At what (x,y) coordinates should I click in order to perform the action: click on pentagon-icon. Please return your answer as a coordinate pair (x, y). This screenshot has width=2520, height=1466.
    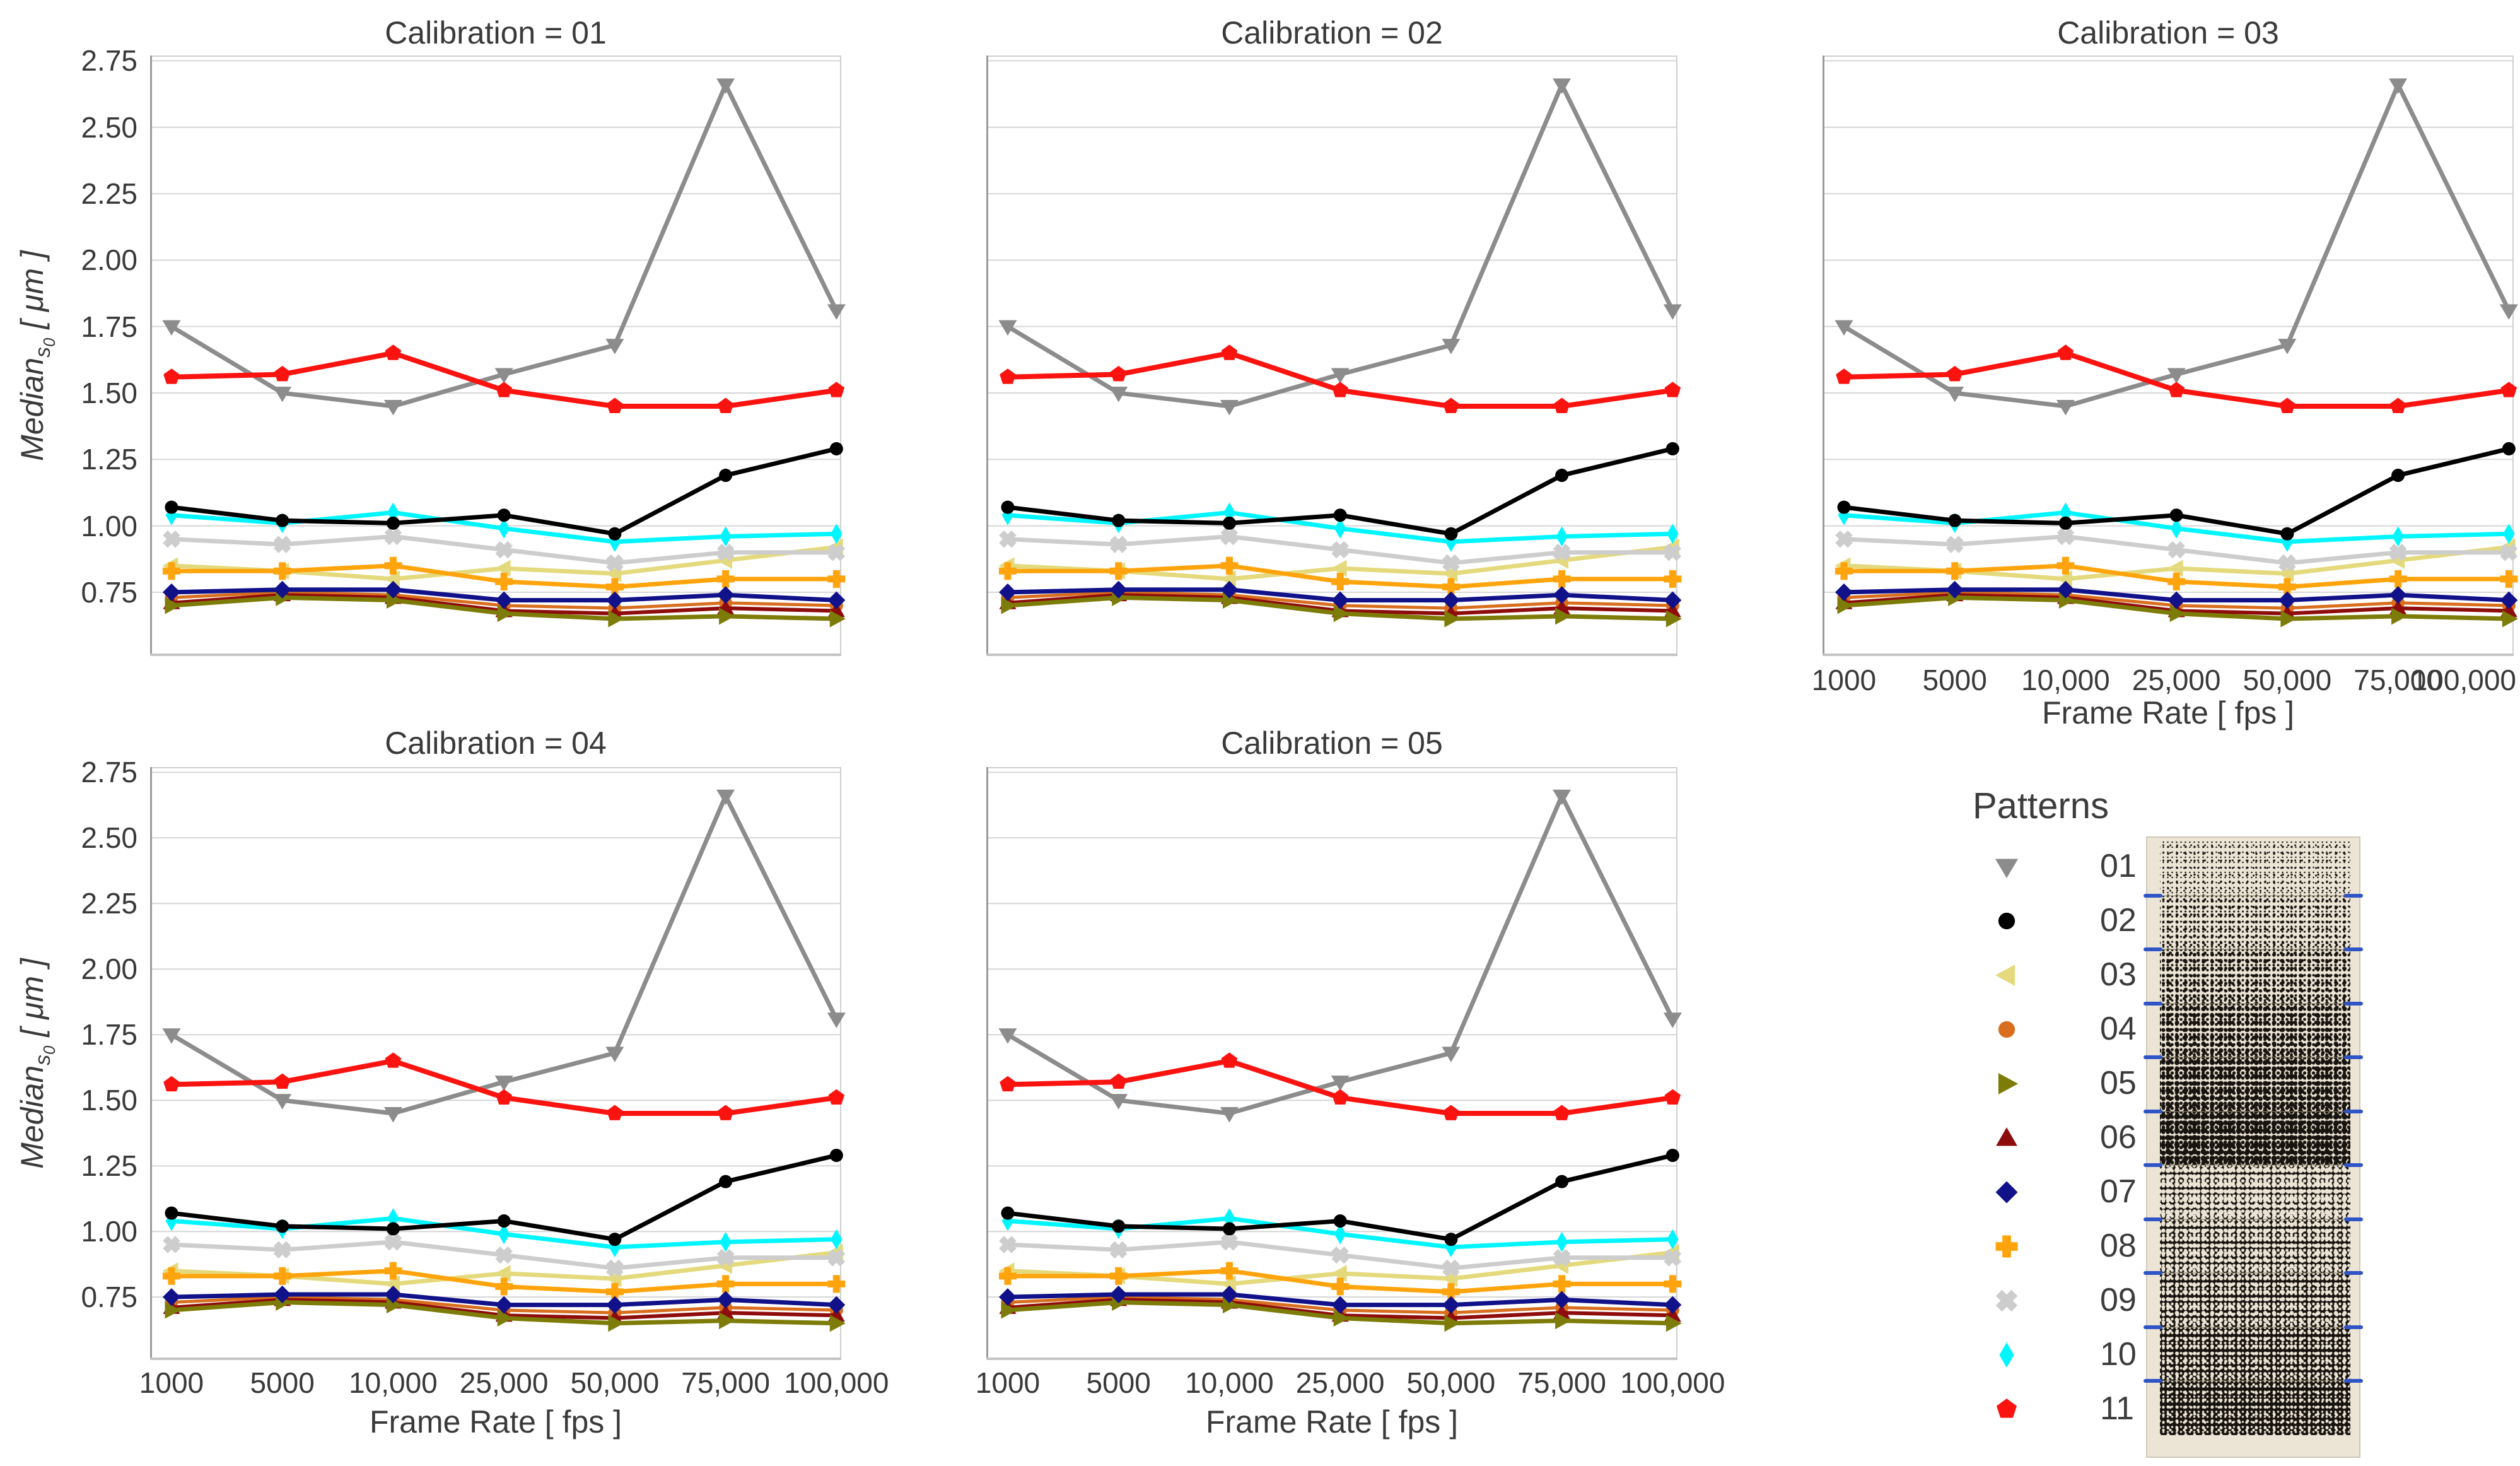
    Looking at the image, I should click on (2007, 1408).